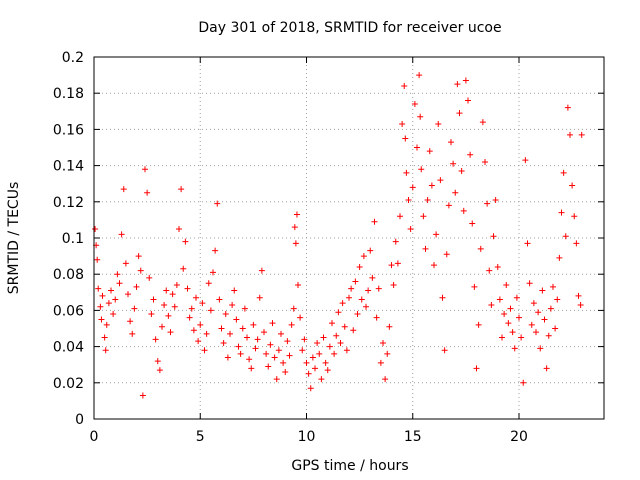 This screenshot has width=640, height=480. What do you see at coordinates (68, 311) in the screenshot?
I see `y-tick-label: 0.06` at bounding box center [68, 311].